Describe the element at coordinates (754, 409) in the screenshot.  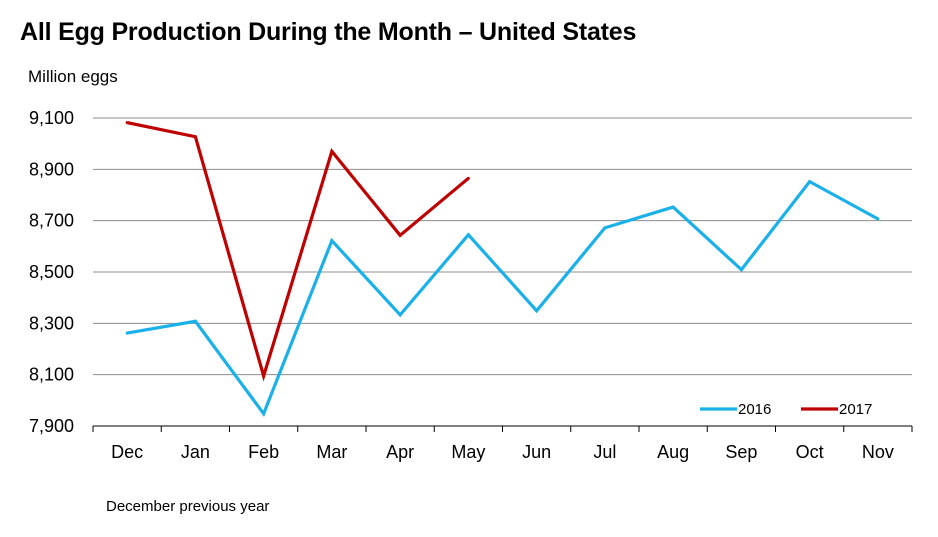
I see `legend-label-2016: 2016` at that location.